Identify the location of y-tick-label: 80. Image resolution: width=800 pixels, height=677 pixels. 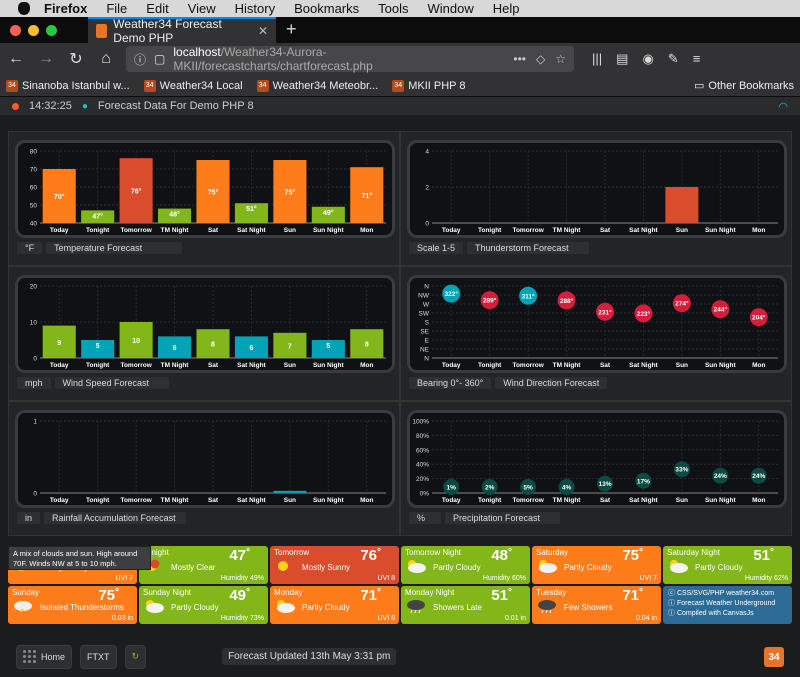
(34, 152).